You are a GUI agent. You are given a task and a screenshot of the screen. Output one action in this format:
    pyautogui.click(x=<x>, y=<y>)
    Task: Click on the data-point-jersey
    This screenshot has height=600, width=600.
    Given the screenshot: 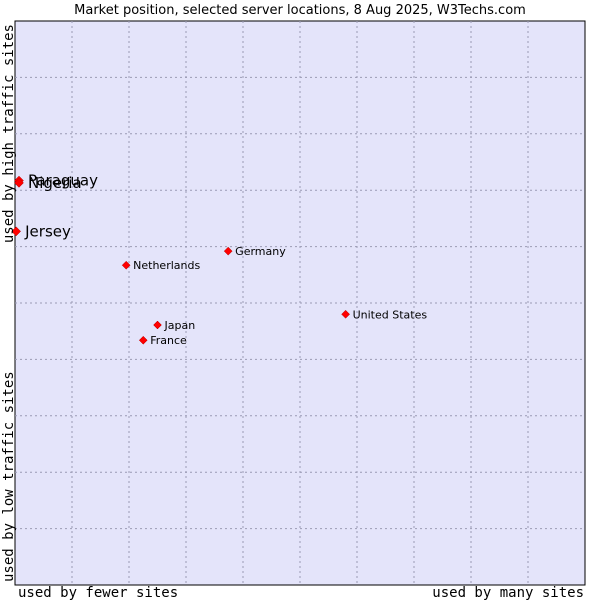 What is the action you would take?
    pyautogui.click(x=16, y=231)
    